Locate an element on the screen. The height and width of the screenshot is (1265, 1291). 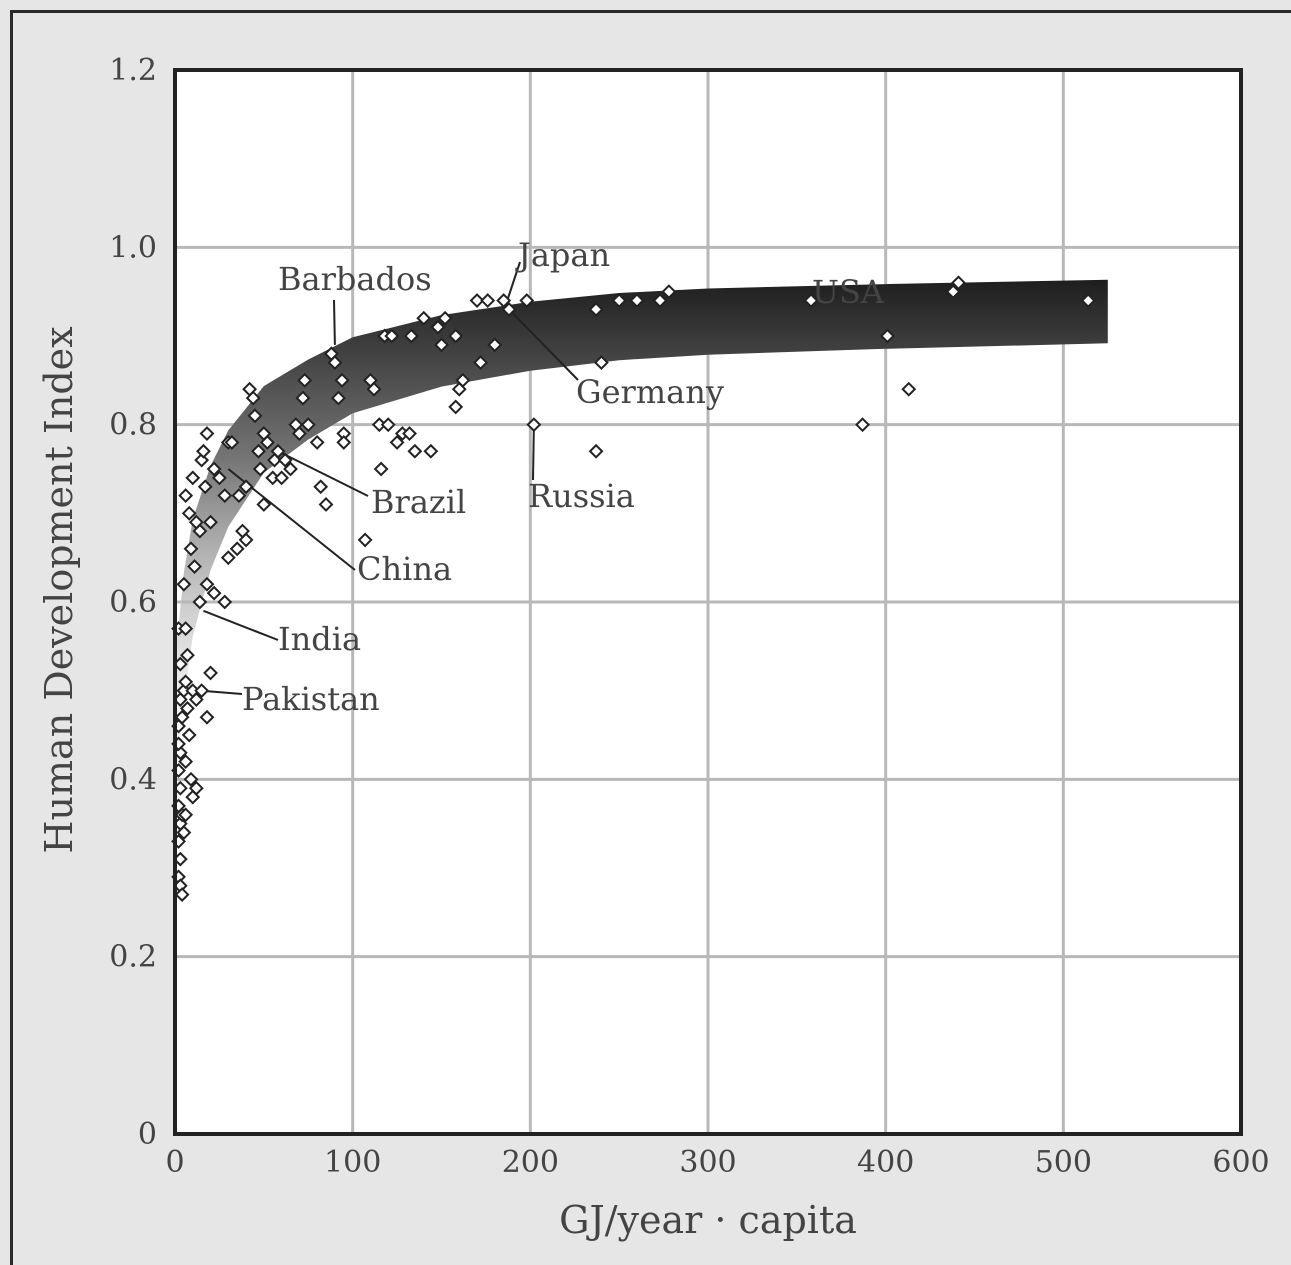
x-tick-label: 300 is located at coordinates (707, 1162).